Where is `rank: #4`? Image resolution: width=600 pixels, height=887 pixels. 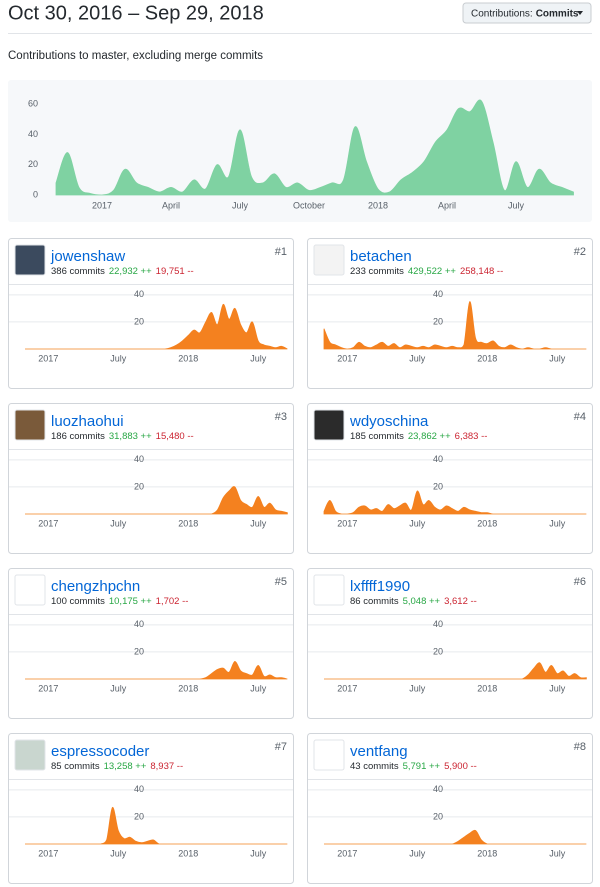
rank: #4 is located at coordinates (580, 417).